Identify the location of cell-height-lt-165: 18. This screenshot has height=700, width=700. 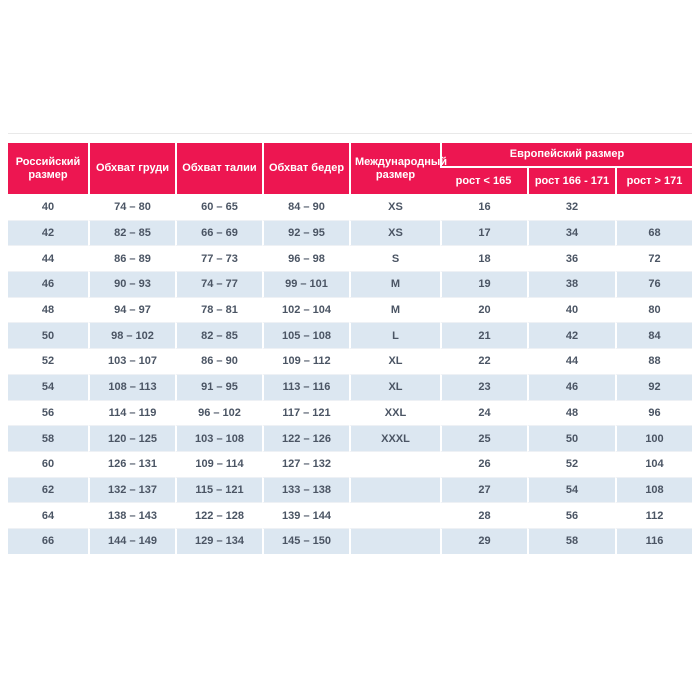
(483, 258).